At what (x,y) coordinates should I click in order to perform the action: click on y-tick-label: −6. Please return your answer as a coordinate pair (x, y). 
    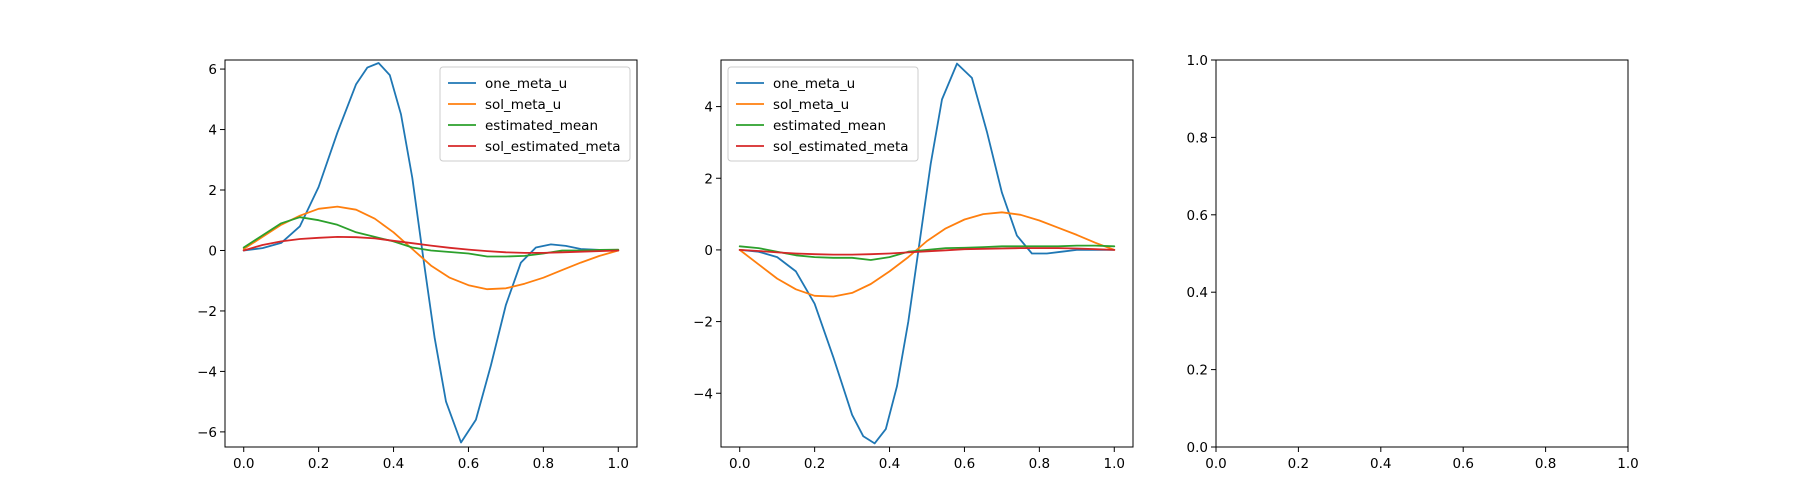
    Looking at the image, I should click on (207, 433).